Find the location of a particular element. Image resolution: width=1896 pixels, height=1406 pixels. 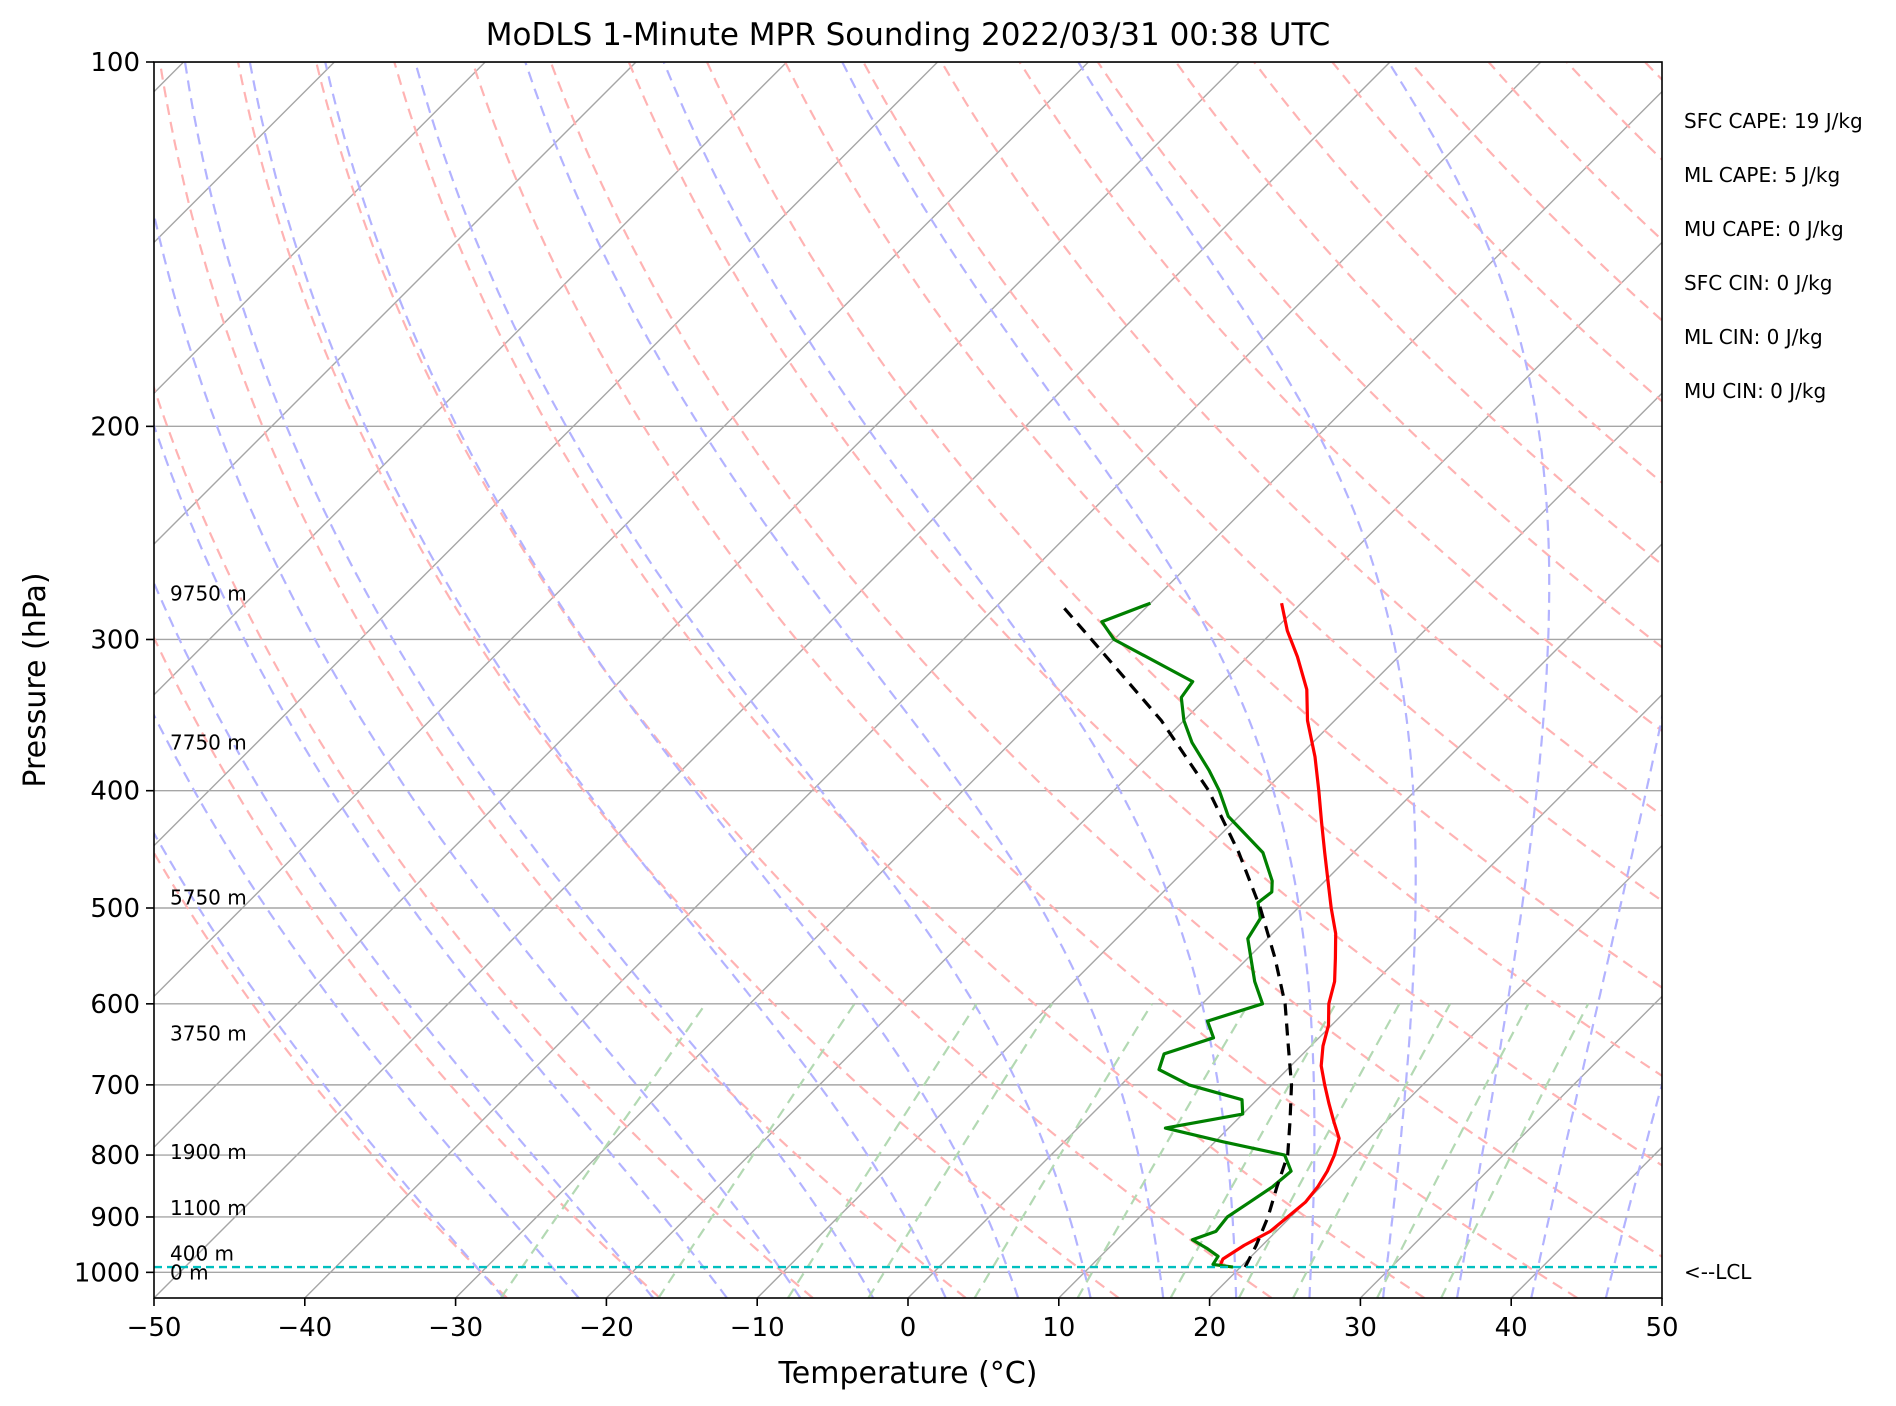

x-tick-label: 50 is located at coordinates (1661, 1328).